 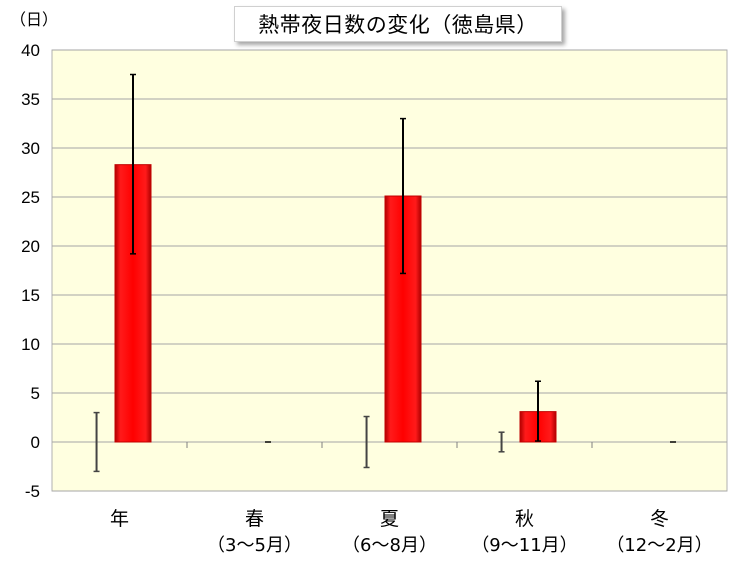 I want to click on y-tick-label: 30, so click(x=30, y=148).